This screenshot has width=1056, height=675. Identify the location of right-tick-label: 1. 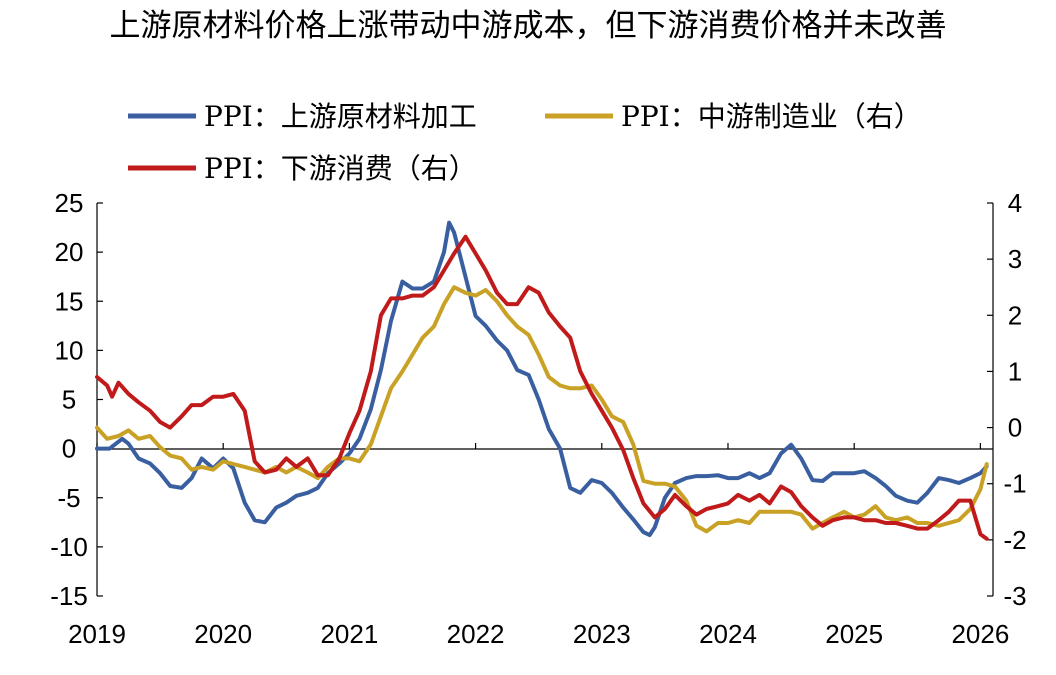
(1015, 371).